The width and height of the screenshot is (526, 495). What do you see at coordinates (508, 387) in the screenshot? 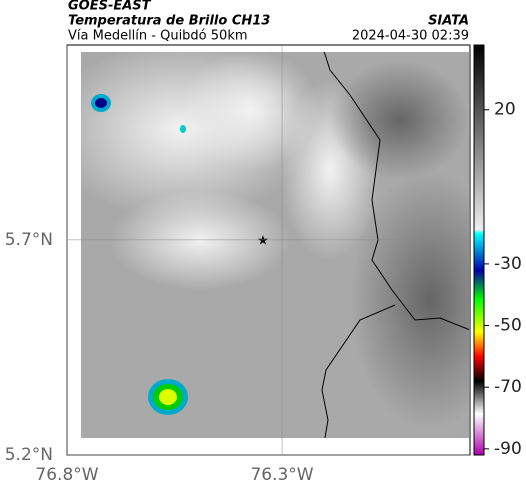
I see `colorbar-tick-label: -70` at bounding box center [508, 387].